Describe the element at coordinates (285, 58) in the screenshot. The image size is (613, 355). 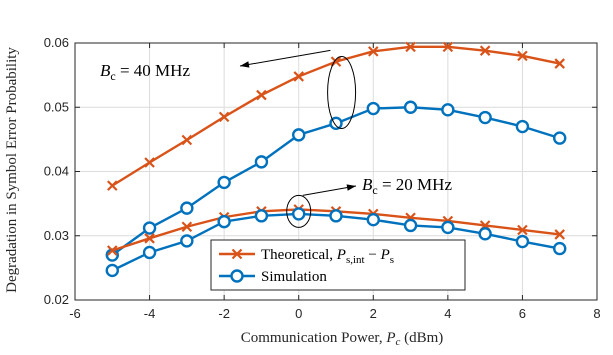
I see `arrow-40mhz` at that location.